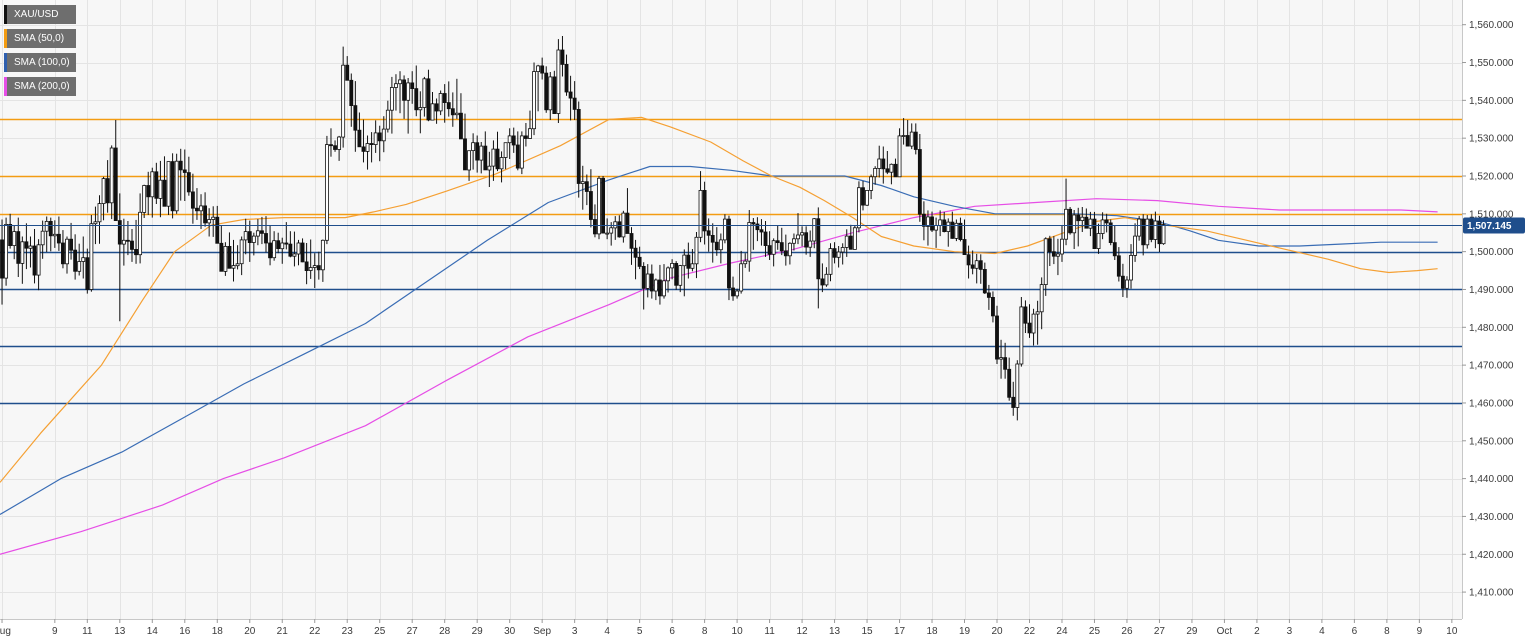 The width and height of the screenshot is (1536, 641). Describe the element at coordinates (40, 38) in the screenshot. I see `legend-item-sma50: SMA (50,0)` at that location.